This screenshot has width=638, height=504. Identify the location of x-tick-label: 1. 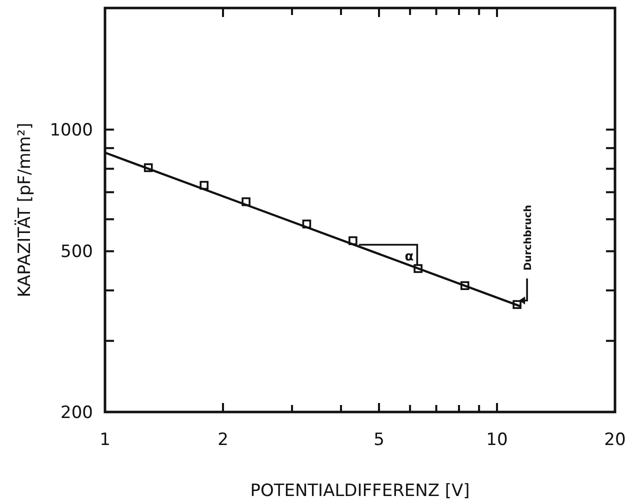
(105, 440).